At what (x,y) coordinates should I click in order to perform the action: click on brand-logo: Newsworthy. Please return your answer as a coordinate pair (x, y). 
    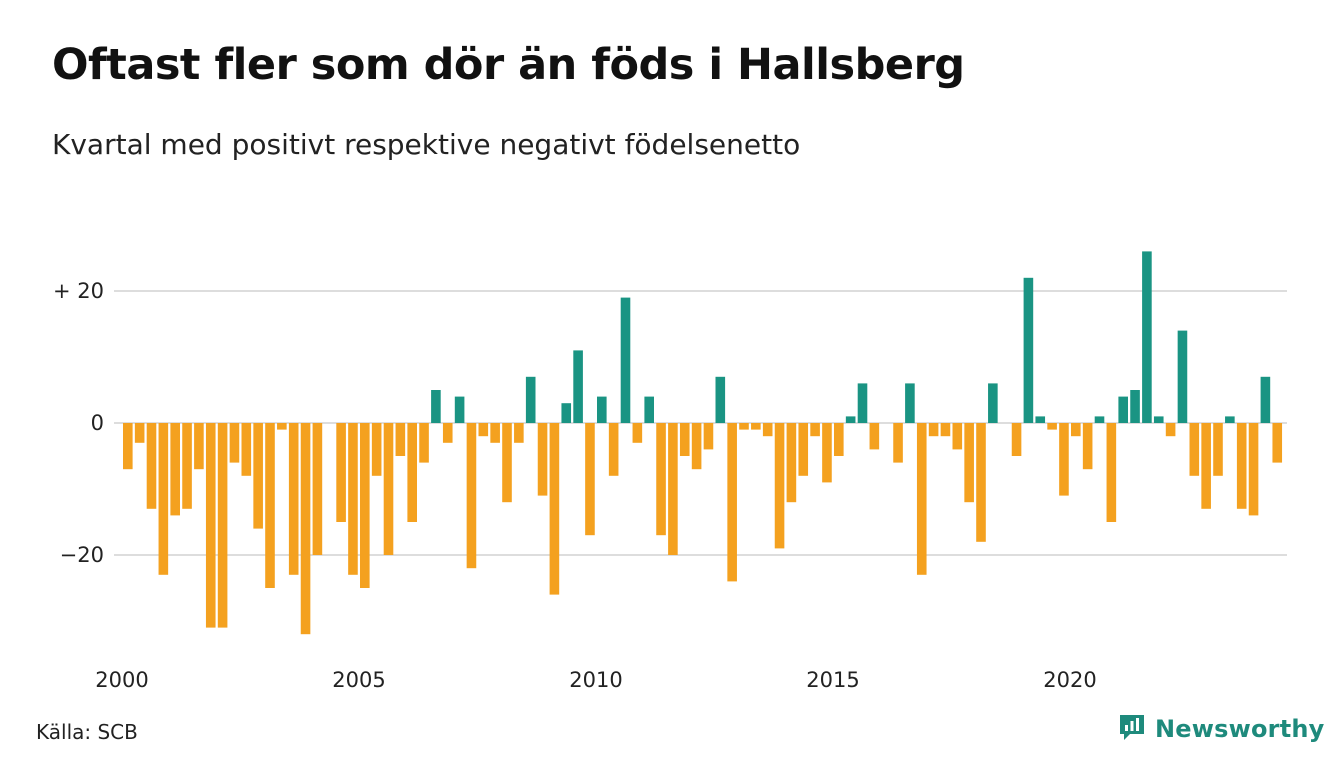
    Looking at the image, I should click on (1221, 729).